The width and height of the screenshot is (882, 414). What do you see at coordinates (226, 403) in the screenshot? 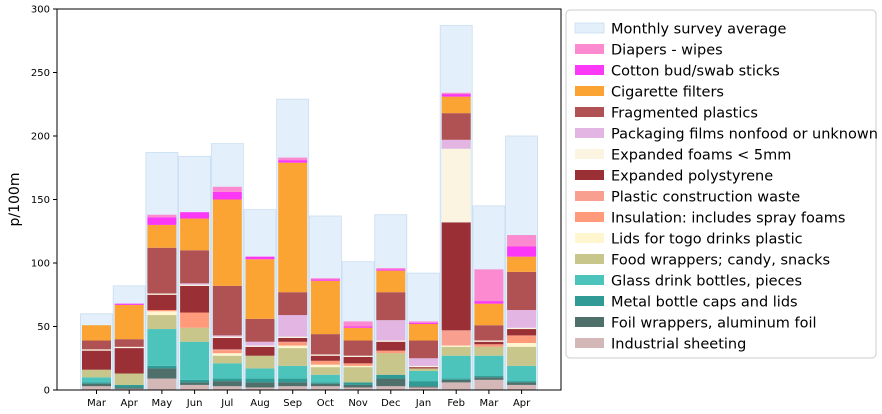
I see `x-tick-label: Jul` at bounding box center [226, 403].